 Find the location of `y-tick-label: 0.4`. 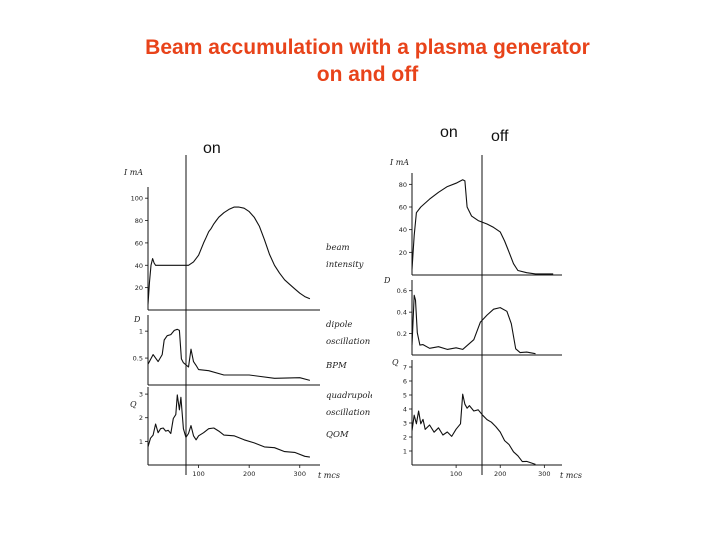

y-tick-label: 0.4 is located at coordinates (402, 313).